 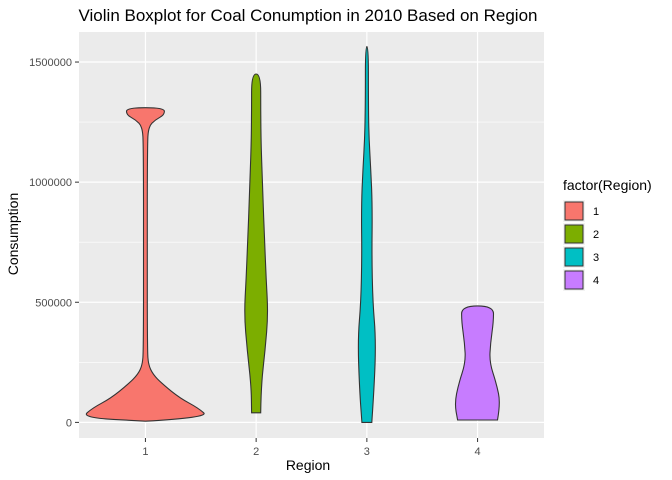 What do you see at coordinates (50, 63) in the screenshot?
I see `y-tick-label: 1500000` at bounding box center [50, 63].